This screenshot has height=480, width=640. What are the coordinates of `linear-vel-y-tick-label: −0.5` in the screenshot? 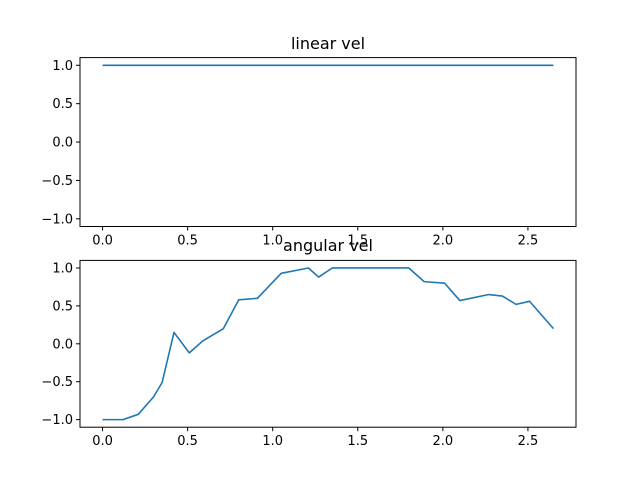 It's located at (57, 181).